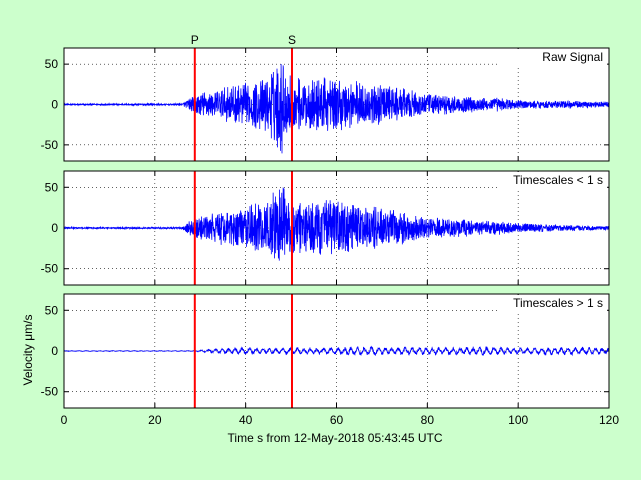 This screenshot has height=480, width=641. I want to click on phase-label-s: S, so click(292, 40).